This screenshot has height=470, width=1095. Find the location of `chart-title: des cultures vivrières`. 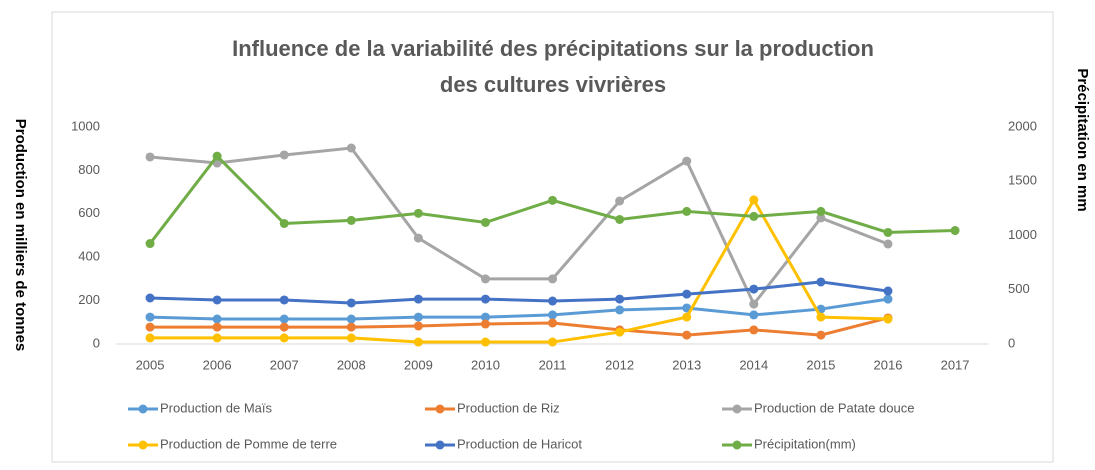

chart-title: des cultures vivrières is located at coordinates (553, 84).